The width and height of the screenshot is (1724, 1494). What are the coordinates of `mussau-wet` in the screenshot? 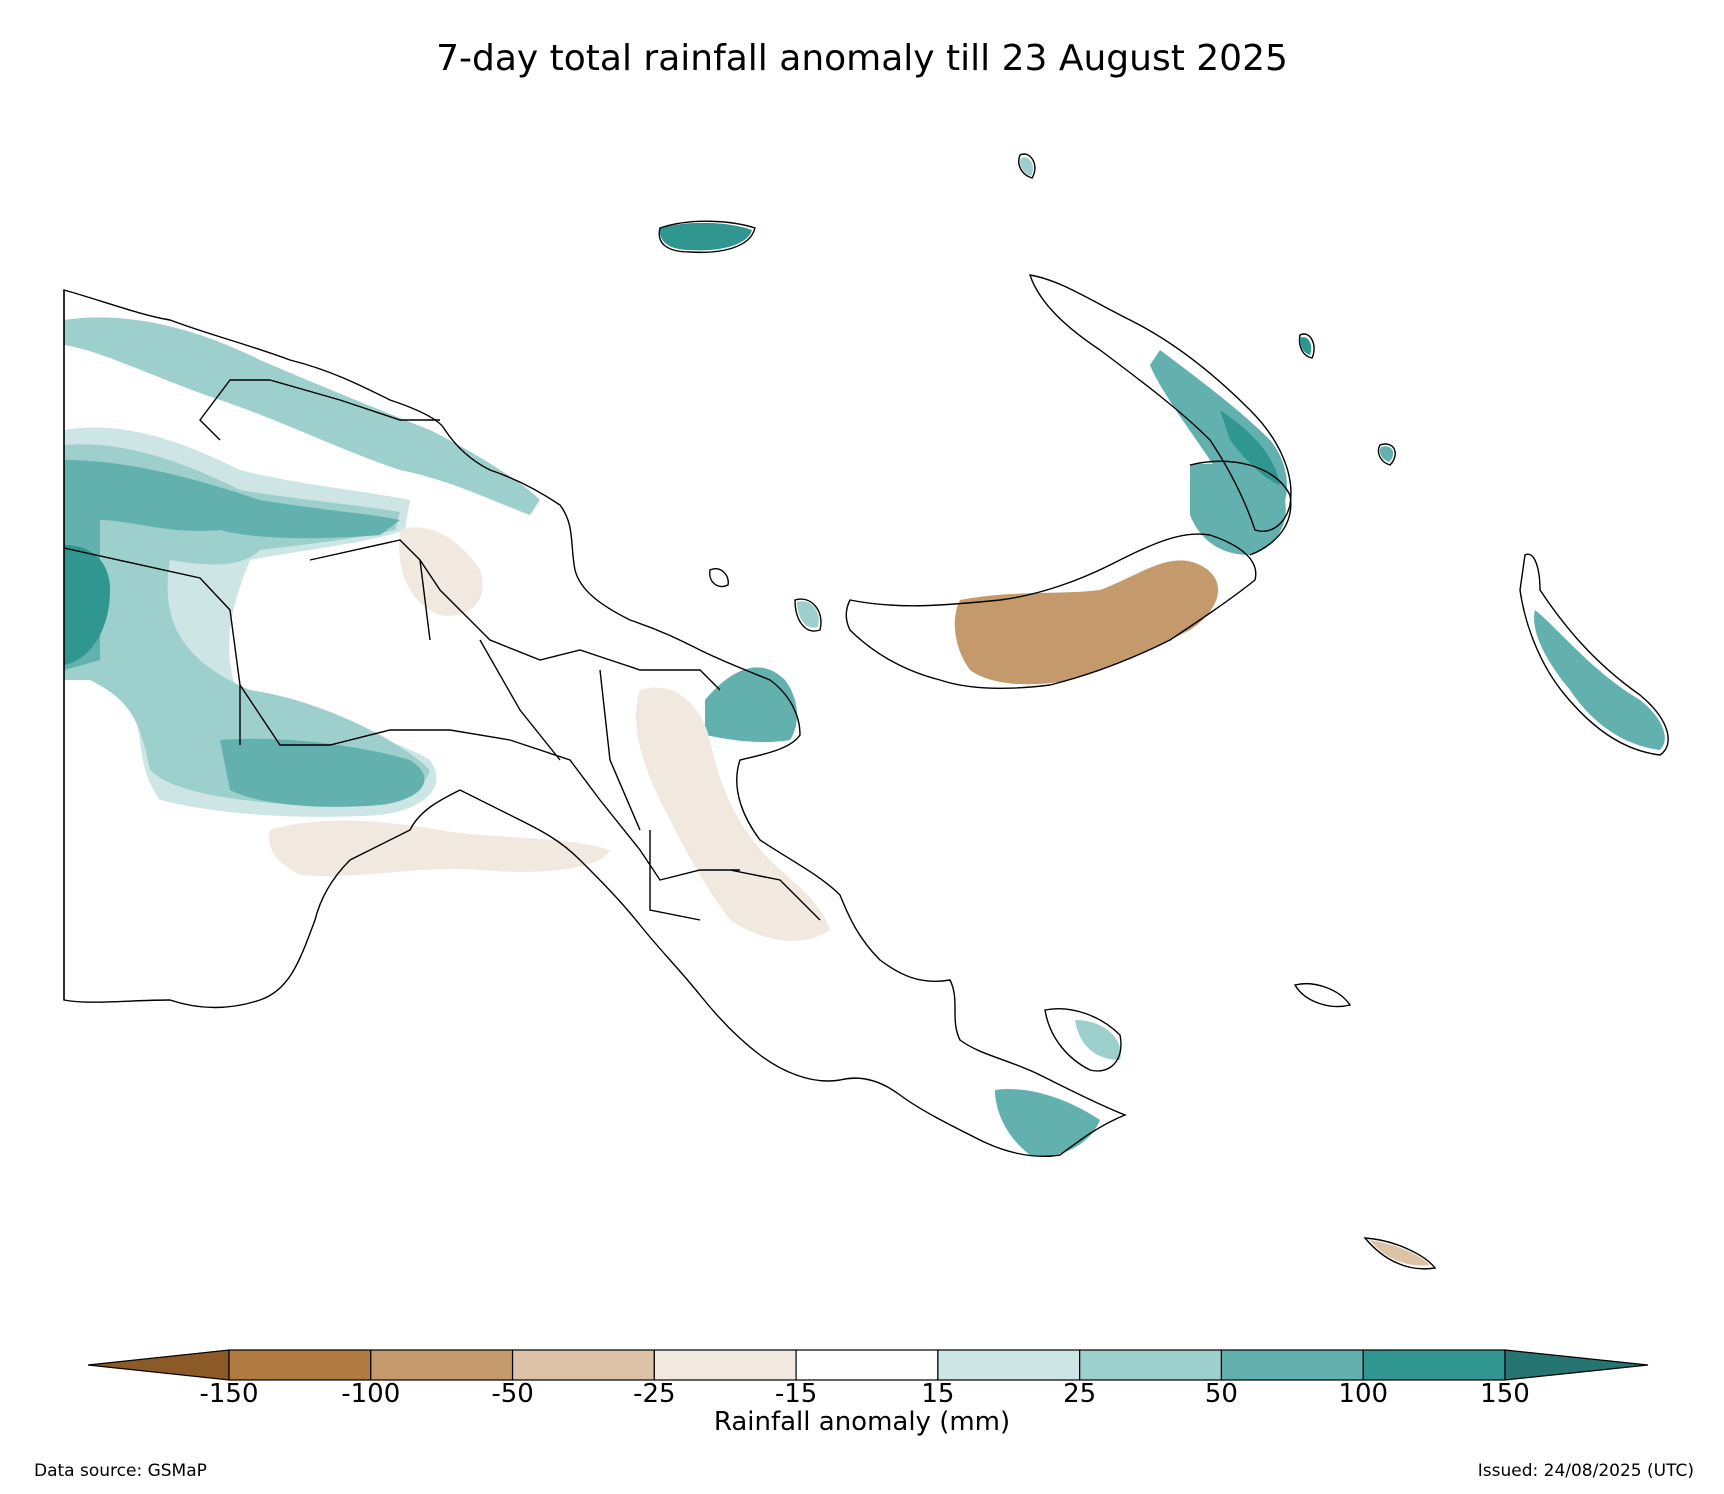 It's located at (1027, 166).